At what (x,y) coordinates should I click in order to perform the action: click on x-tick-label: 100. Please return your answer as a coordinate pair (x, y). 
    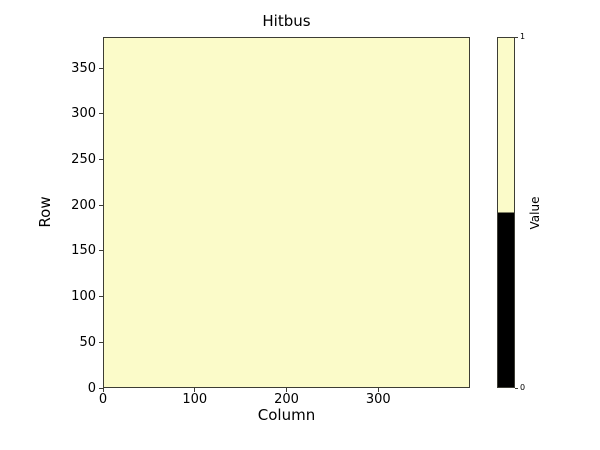
    Looking at the image, I should click on (195, 399).